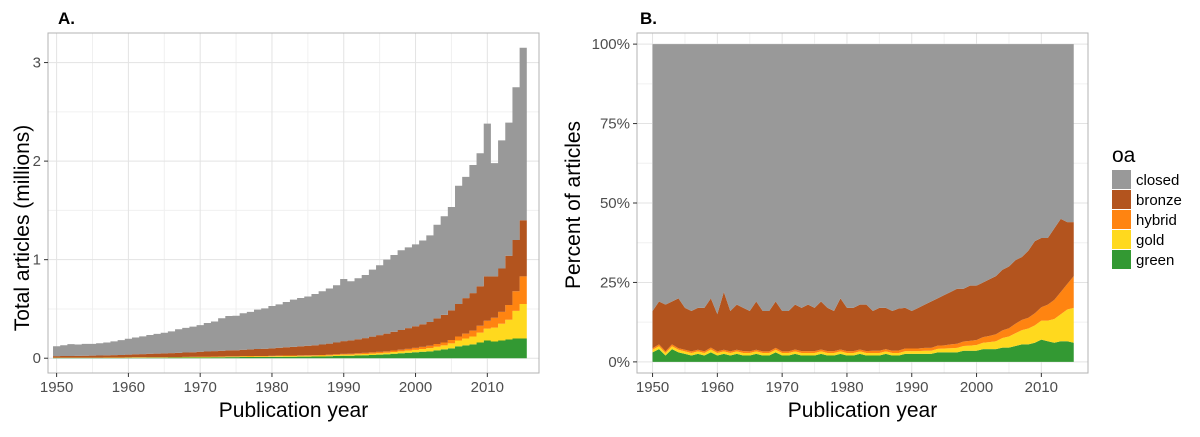  I want to click on legend-swatch-gold, so click(1121, 239).